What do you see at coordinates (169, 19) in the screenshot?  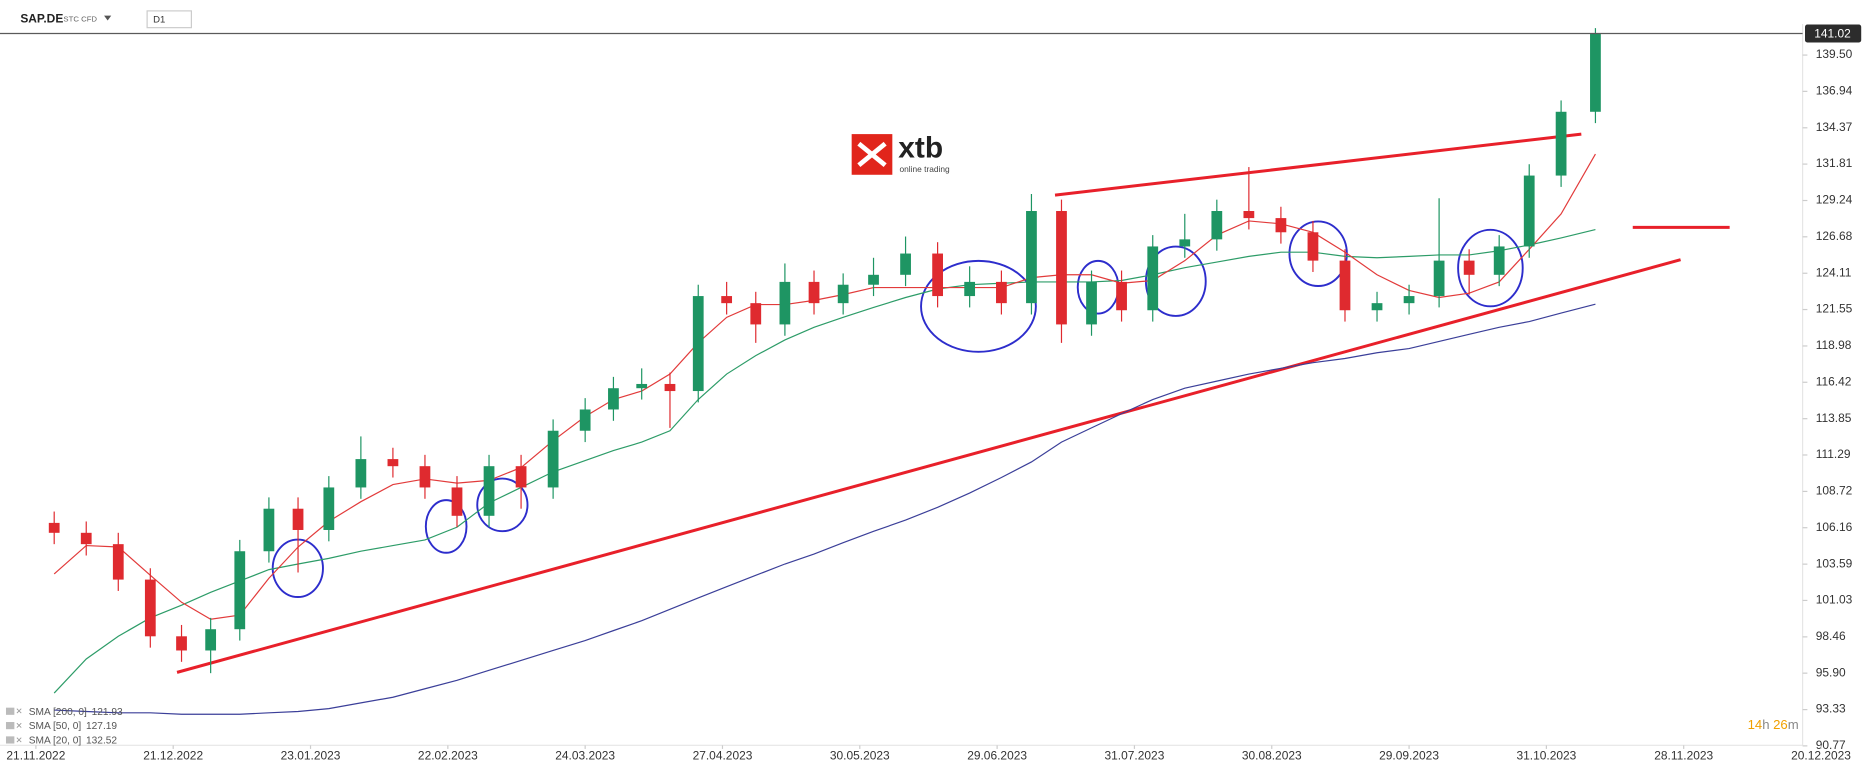 I see `interval-box` at bounding box center [169, 19].